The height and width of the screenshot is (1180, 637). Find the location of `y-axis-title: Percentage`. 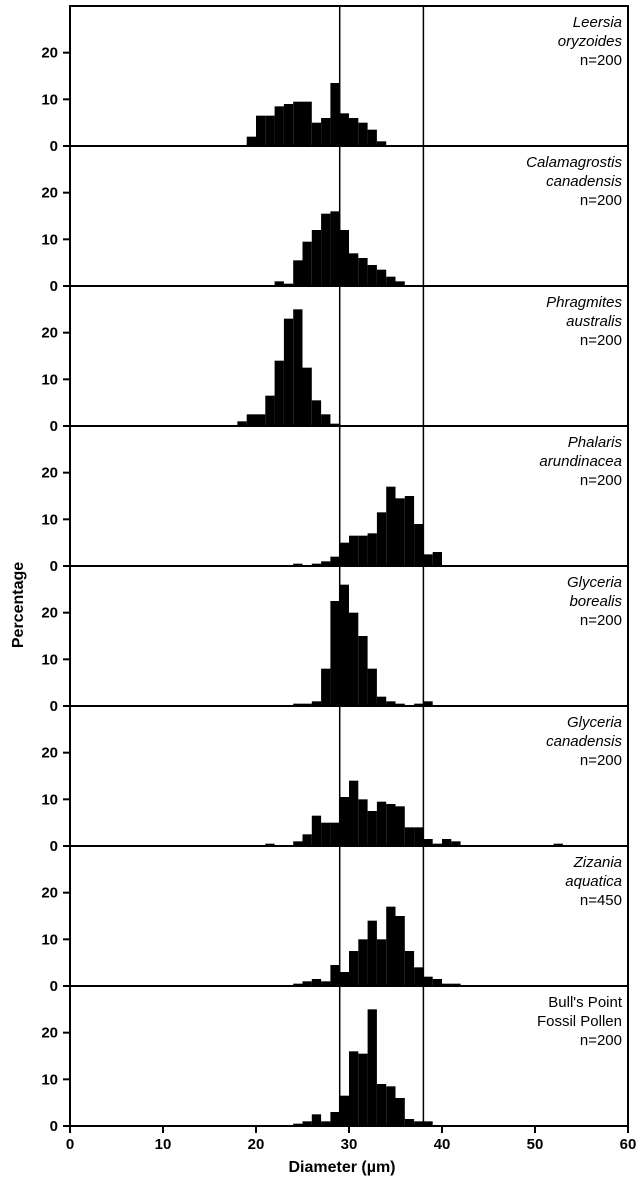

y-axis-title: Percentage is located at coordinates (18, 605).